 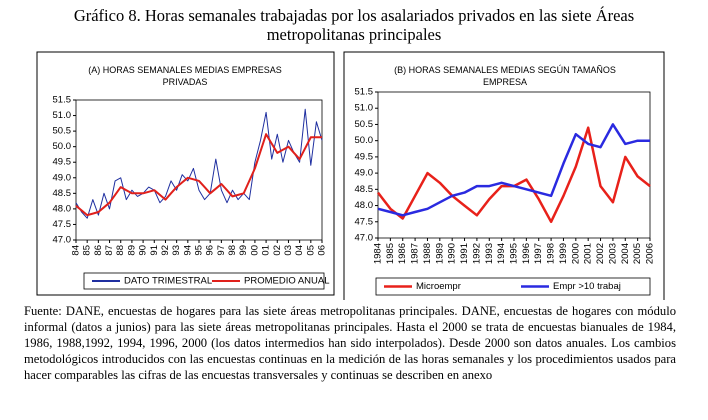 What do you see at coordinates (551, 253) in the screenshot?
I see `x-tick-label: 1998` at bounding box center [551, 253].